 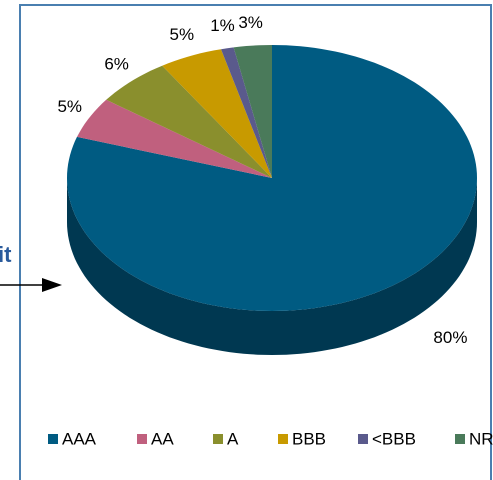 I want to click on legend-label: NR, so click(x=481, y=438).